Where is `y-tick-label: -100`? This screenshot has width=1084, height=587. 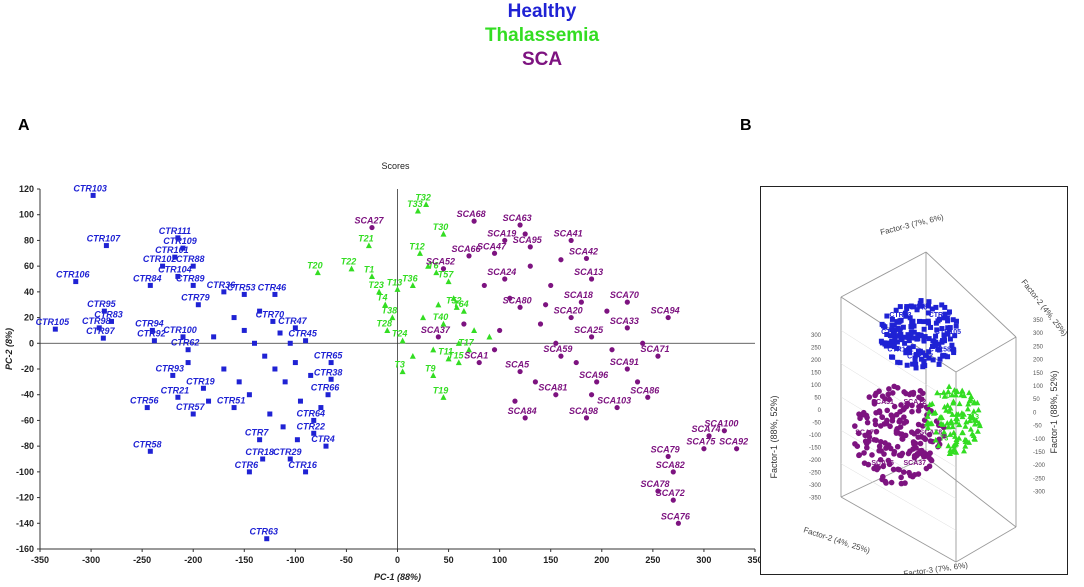 y-tick-label: -100 is located at coordinates (25, 472).